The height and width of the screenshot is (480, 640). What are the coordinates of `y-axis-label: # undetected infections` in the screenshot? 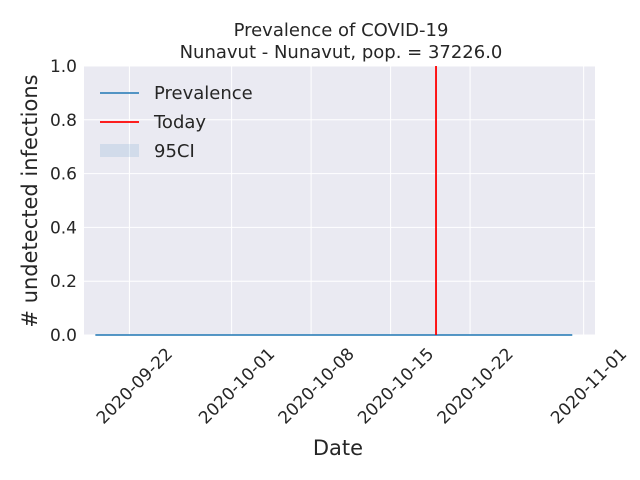 It's located at (30, 200).